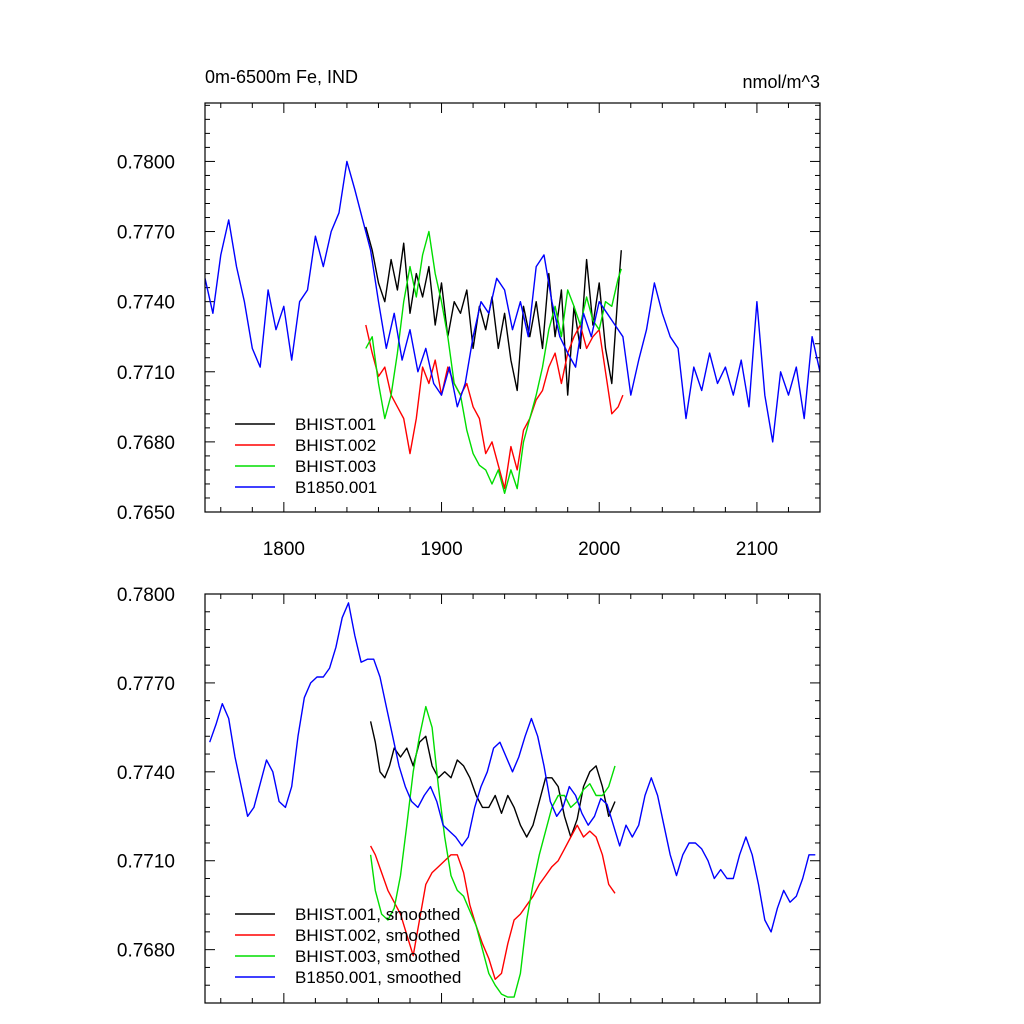 This screenshot has width=1024, height=1024. I want to click on top-x-tick-label: 2000, so click(599, 549).